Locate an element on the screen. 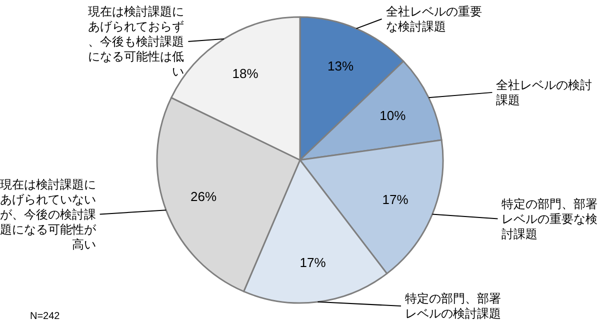  slice-label: 全社レベルの重要な検討課題 is located at coordinates (434, 19).